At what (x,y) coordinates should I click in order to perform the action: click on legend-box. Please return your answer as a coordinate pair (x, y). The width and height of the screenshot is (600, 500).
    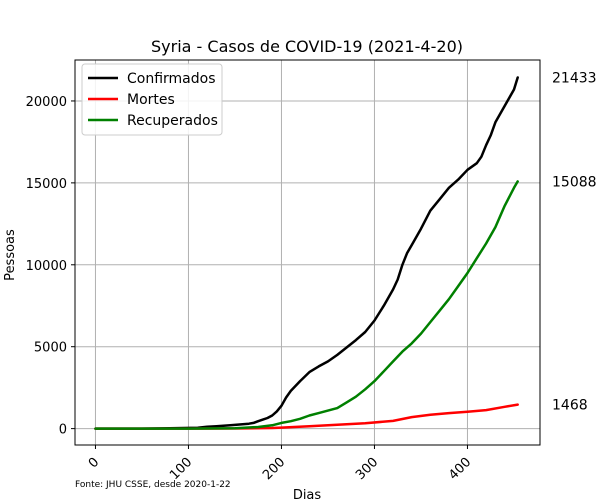
    Looking at the image, I should click on (152, 99).